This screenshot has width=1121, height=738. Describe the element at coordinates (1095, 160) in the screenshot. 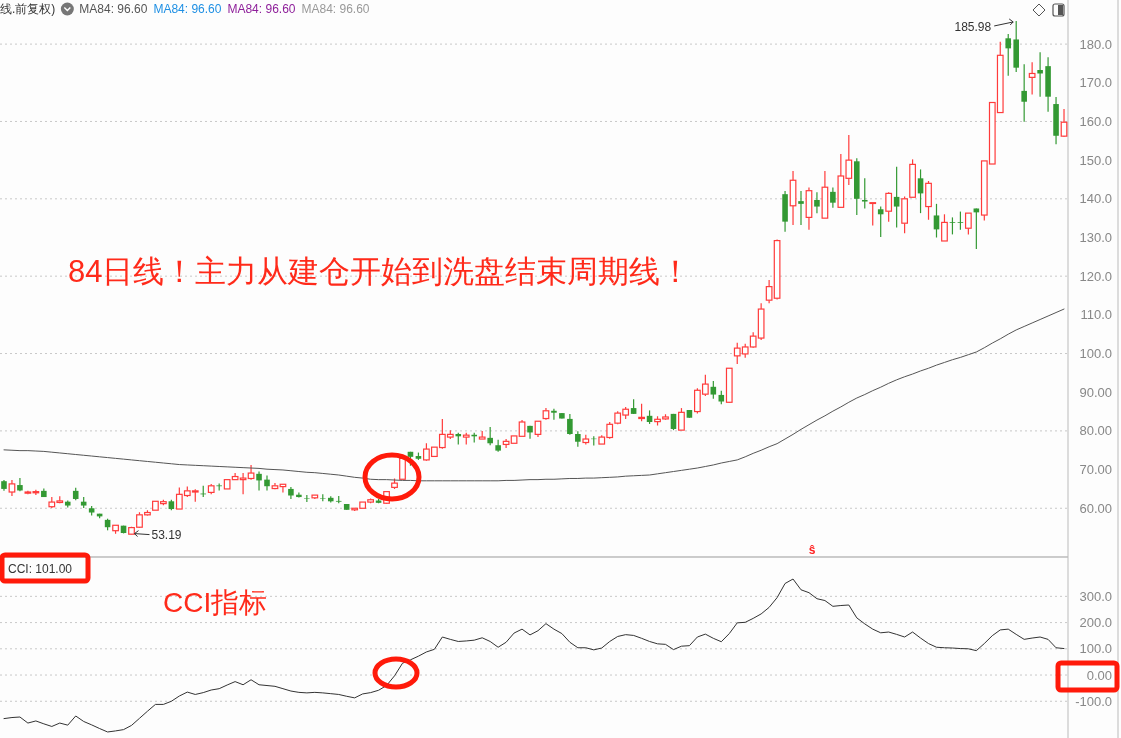

I see `y-tick-label: 150.0` at that location.